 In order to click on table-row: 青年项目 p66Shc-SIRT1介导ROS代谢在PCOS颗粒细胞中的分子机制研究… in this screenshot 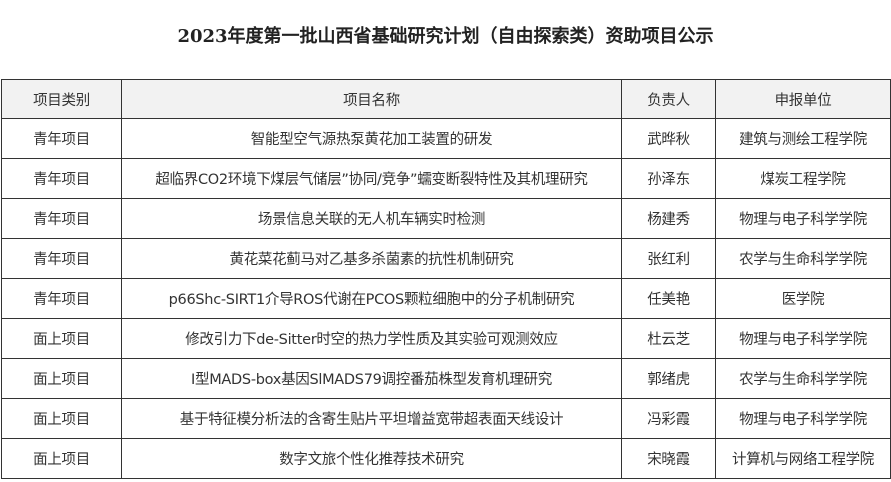, I will do `click(446, 298)`.